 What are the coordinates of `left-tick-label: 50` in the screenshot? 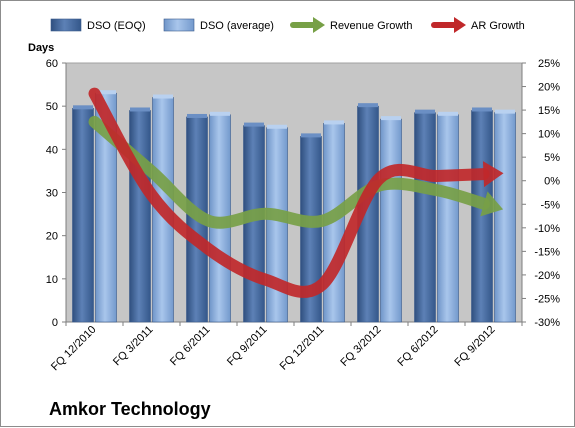 It's located at (52, 107).